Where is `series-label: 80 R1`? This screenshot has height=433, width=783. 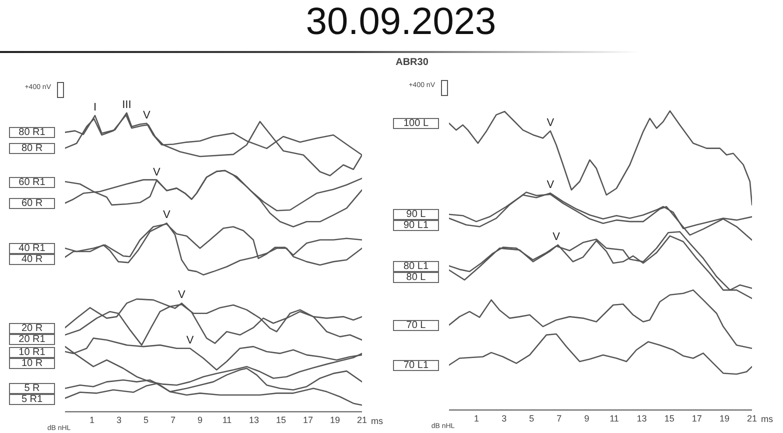 series-label: 80 R1 is located at coordinates (32, 132).